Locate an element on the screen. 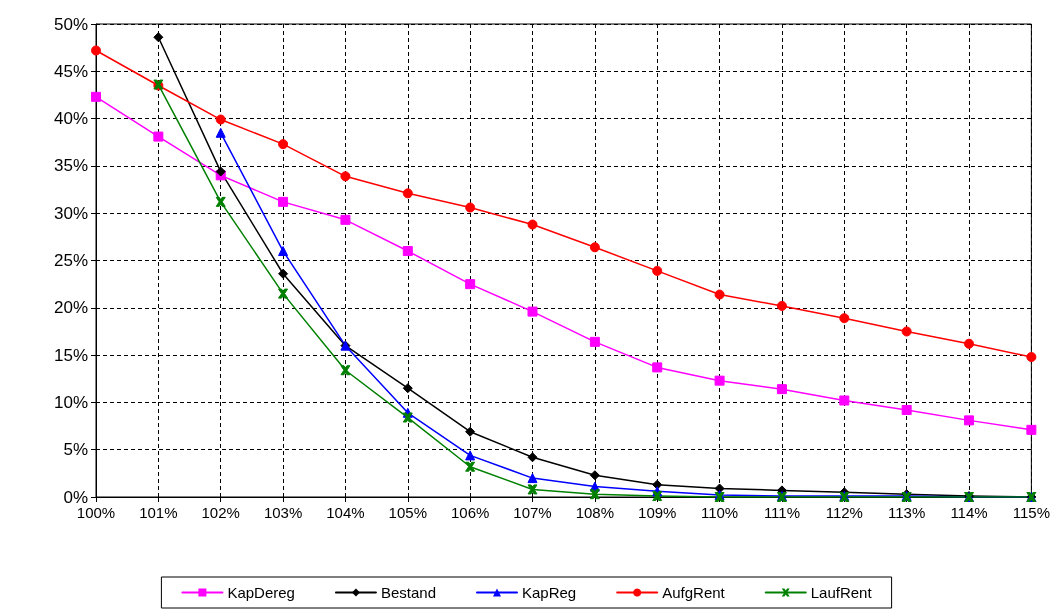 Image resolution: width=1053 pixels, height=616 pixels. y-tick-label: 40% is located at coordinates (70, 119).